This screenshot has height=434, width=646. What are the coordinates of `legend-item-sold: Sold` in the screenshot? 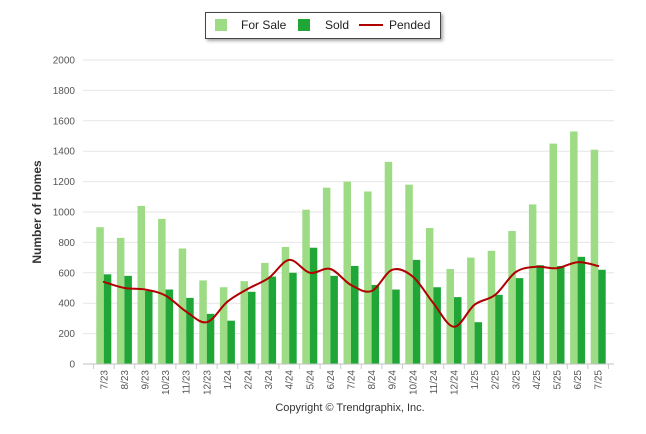 It's located at (322, 25).